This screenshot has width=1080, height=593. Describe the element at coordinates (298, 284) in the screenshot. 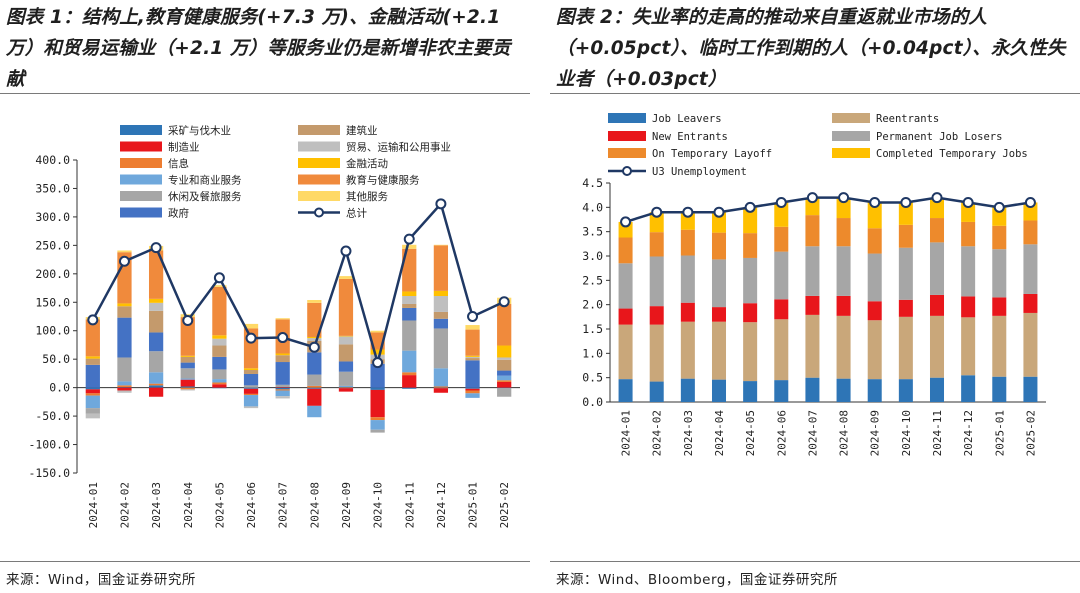

I see `total-line` at that location.